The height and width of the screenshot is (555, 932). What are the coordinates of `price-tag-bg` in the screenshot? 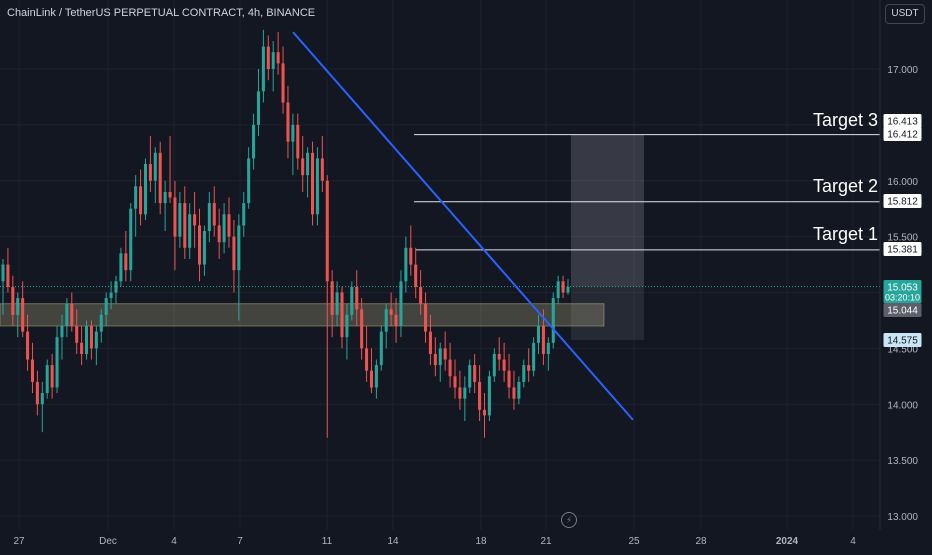 It's located at (902, 340).